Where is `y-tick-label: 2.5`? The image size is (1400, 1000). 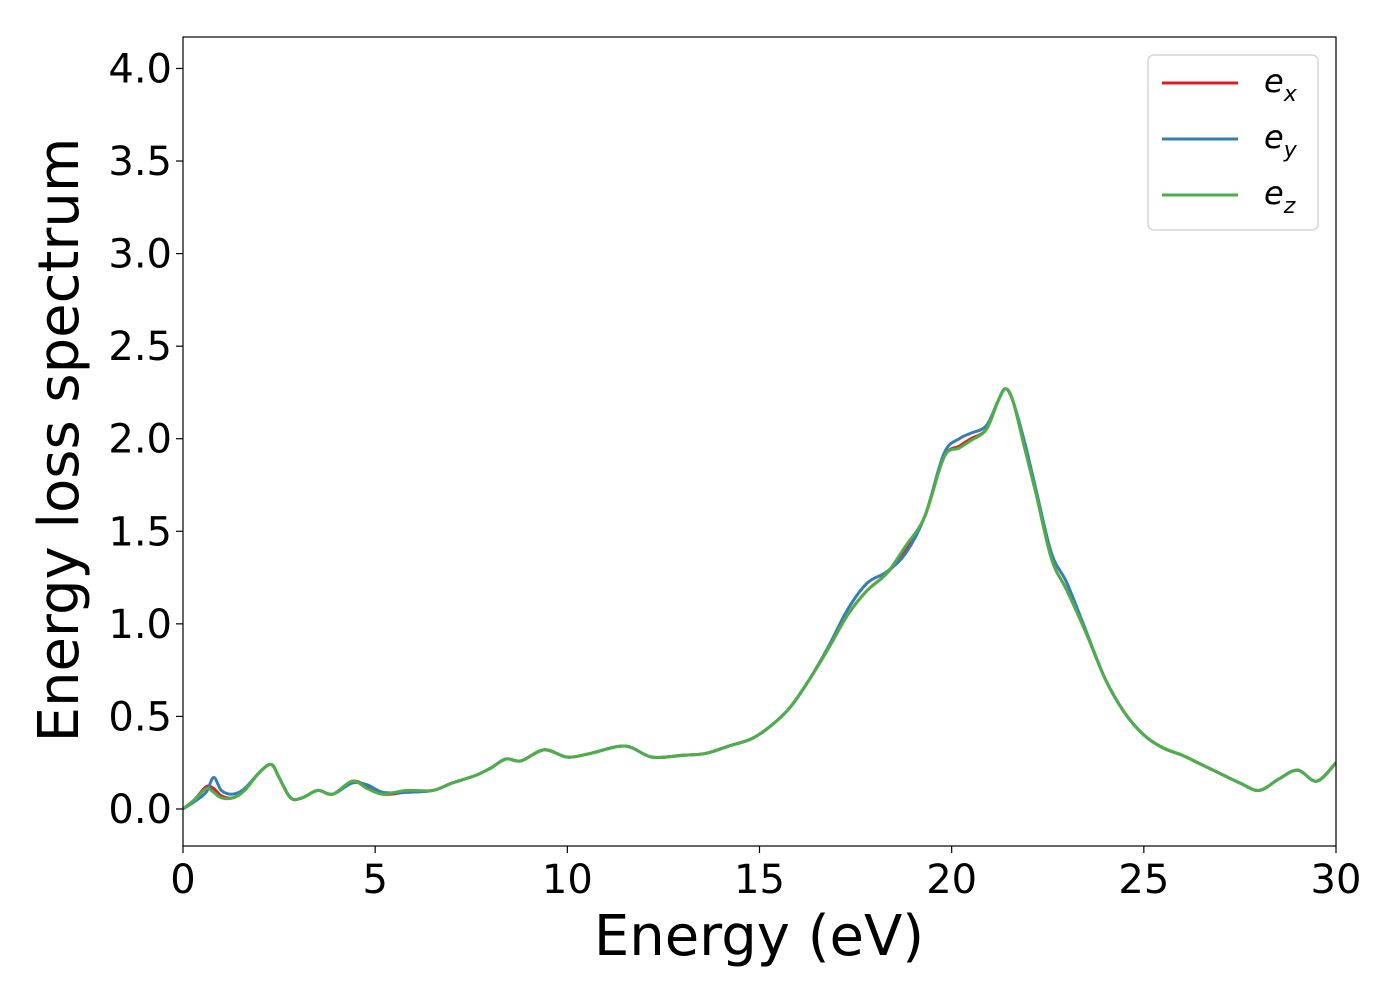
y-tick-label: 2.5 is located at coordinates (140, 347).